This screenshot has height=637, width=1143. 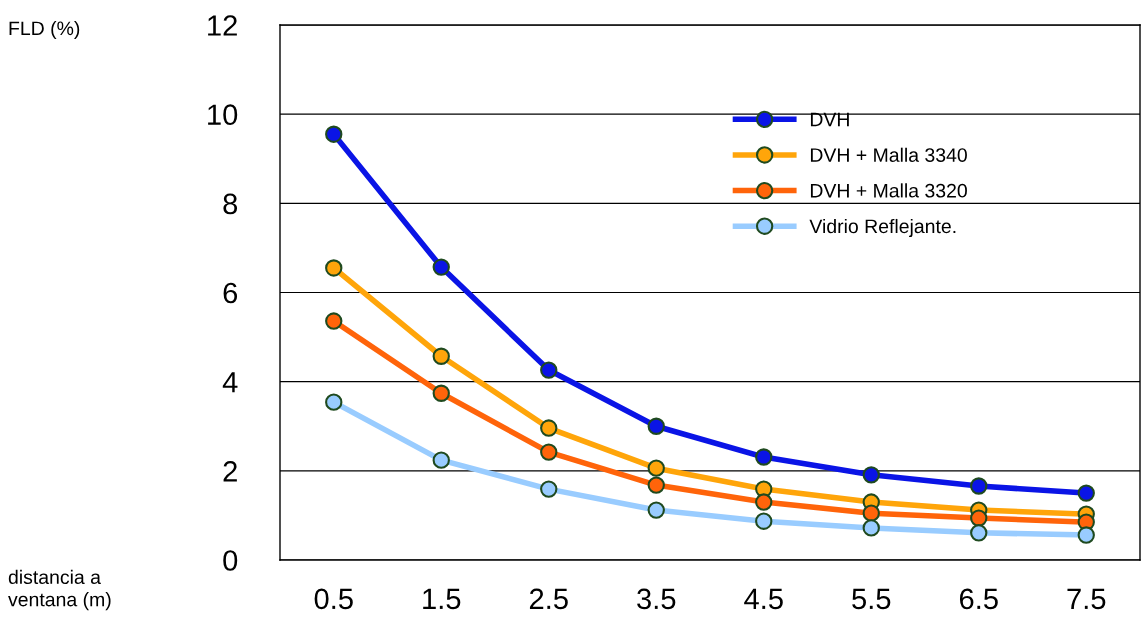 What do you see at coordinates (871, 599) in the screenshot?
I see `x-tick-label: 5.5` at bounding box center [871, 599].